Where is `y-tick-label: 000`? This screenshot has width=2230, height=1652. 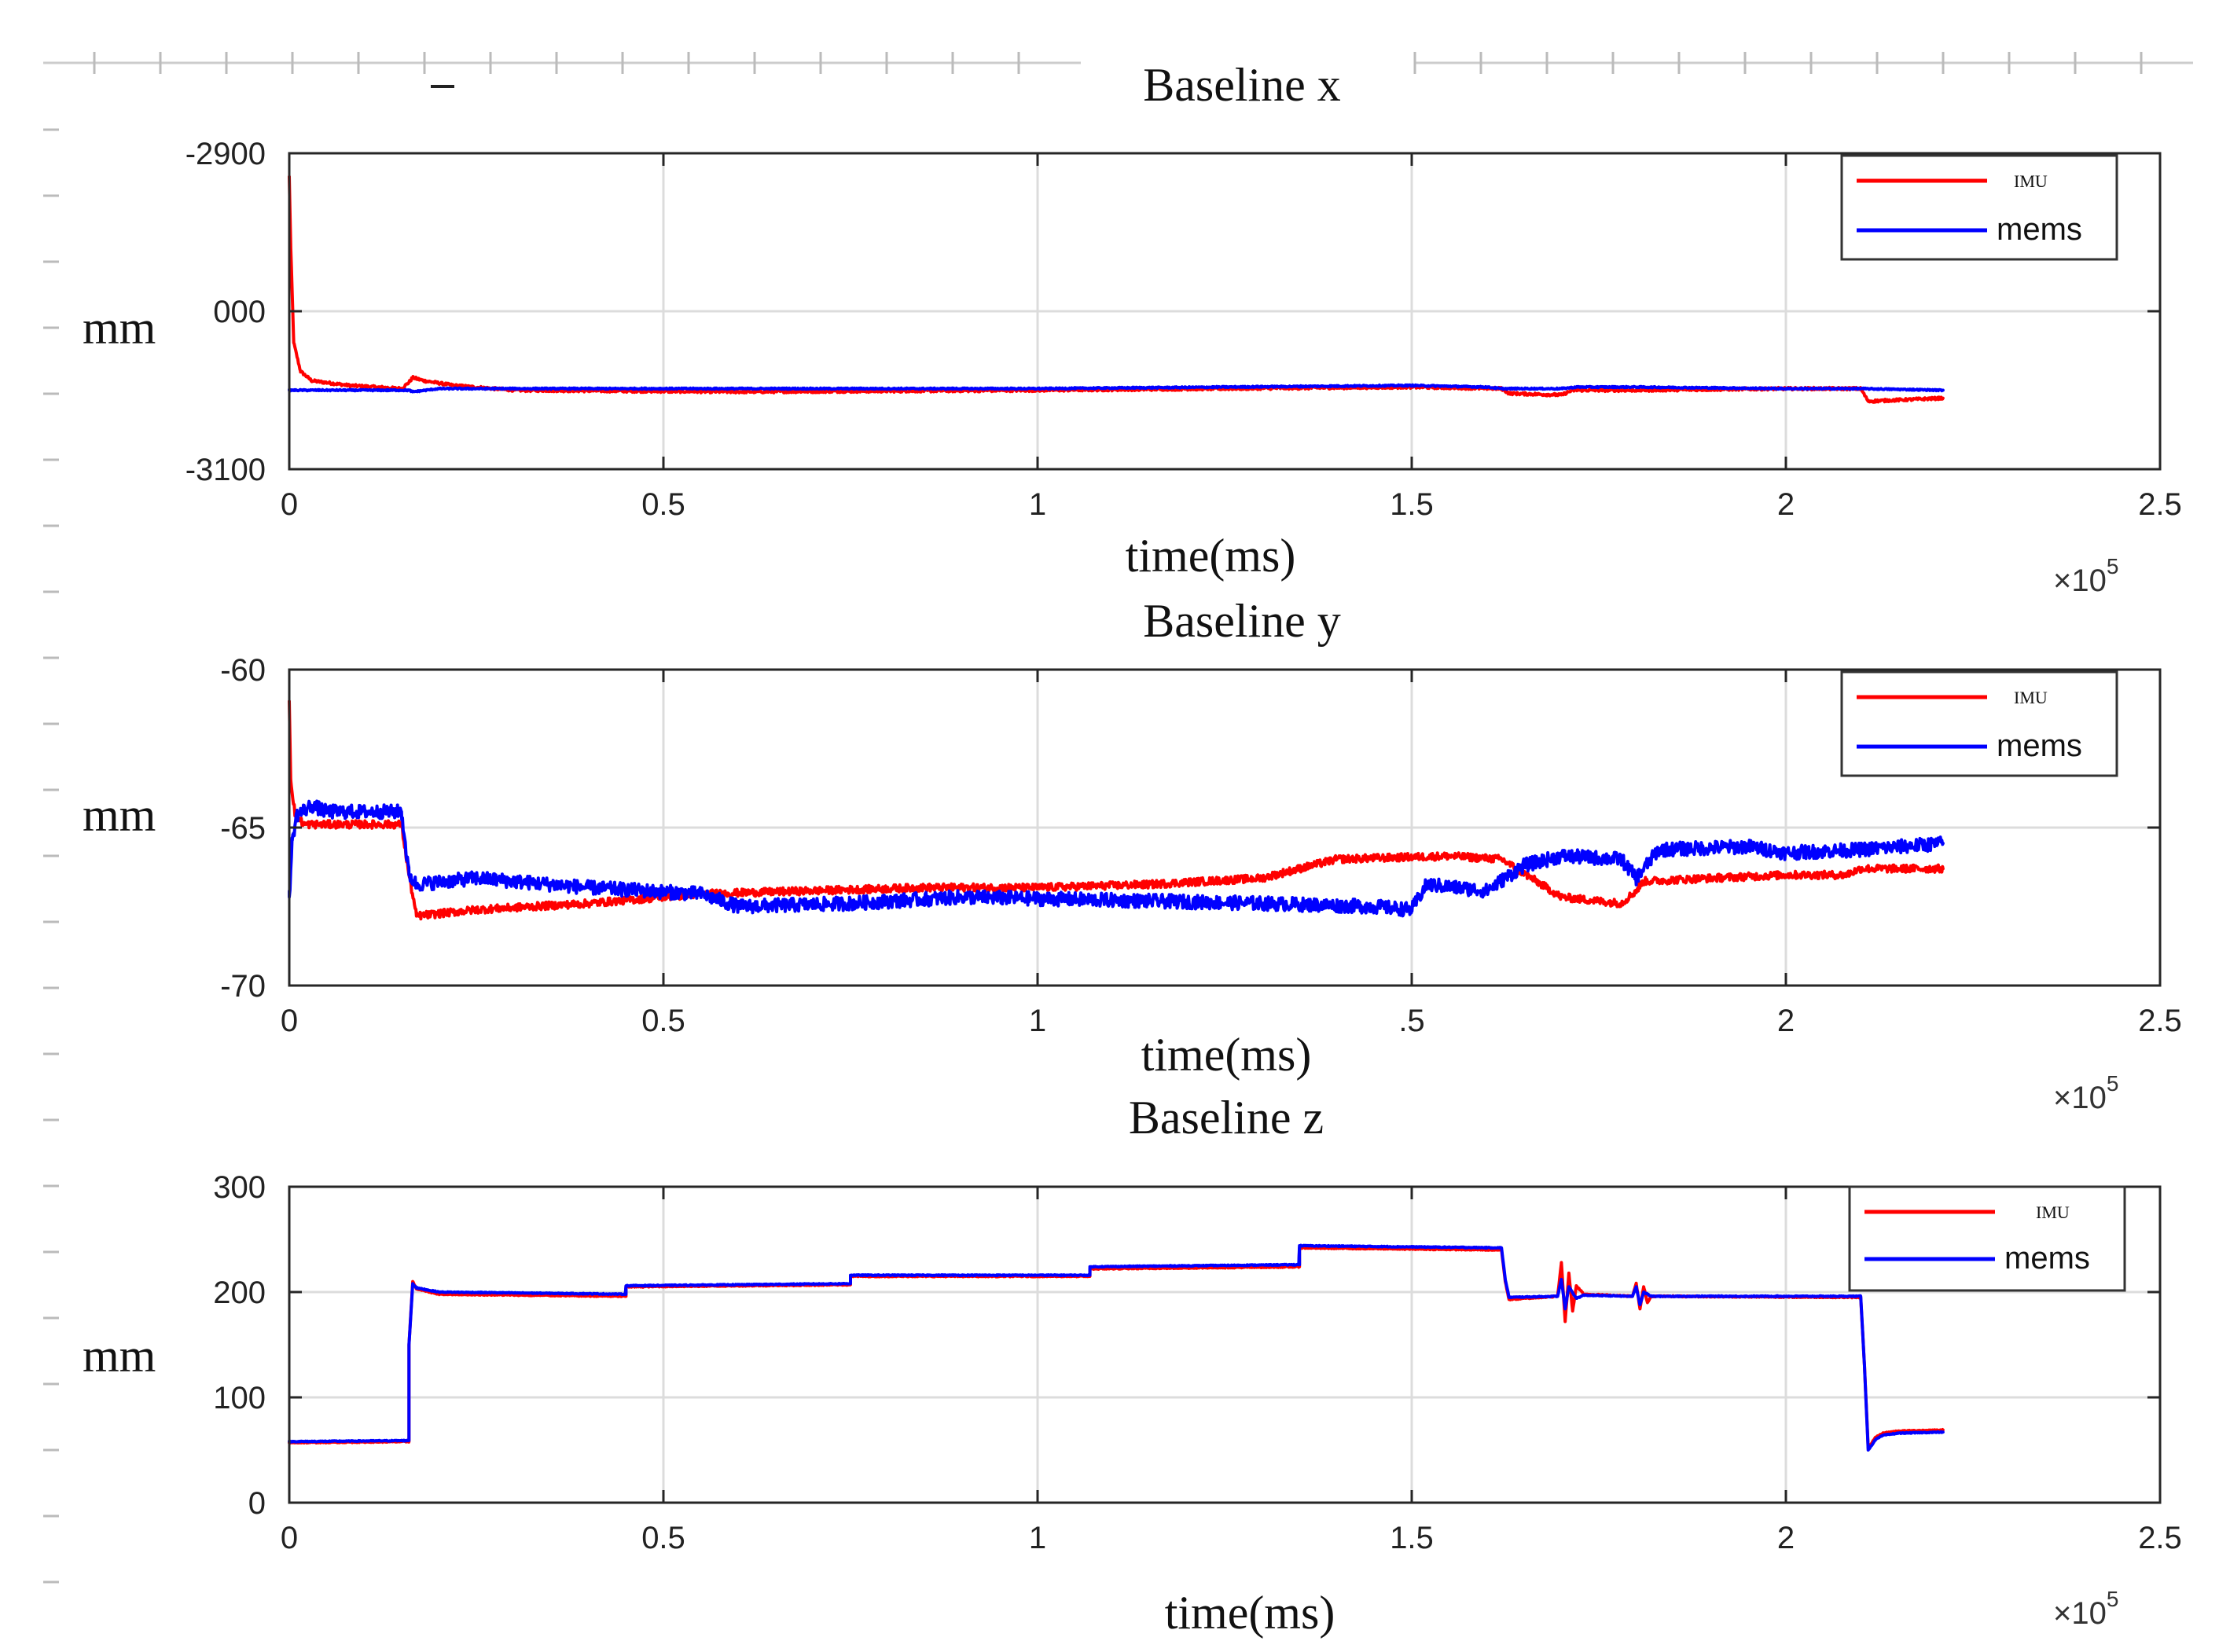 y-tick-label: 000 is located at coordinates (239, 312).